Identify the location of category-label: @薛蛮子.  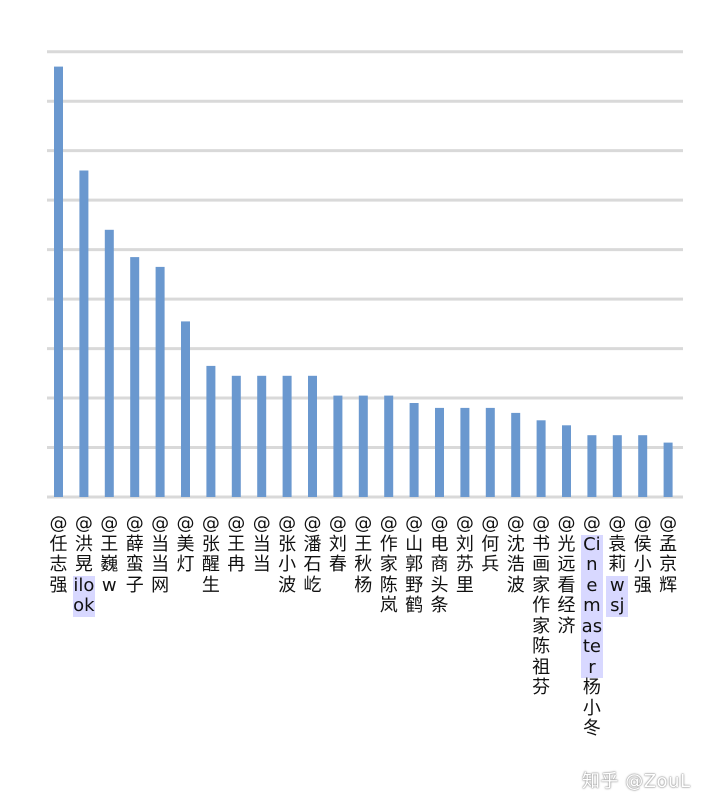
(134, 554).